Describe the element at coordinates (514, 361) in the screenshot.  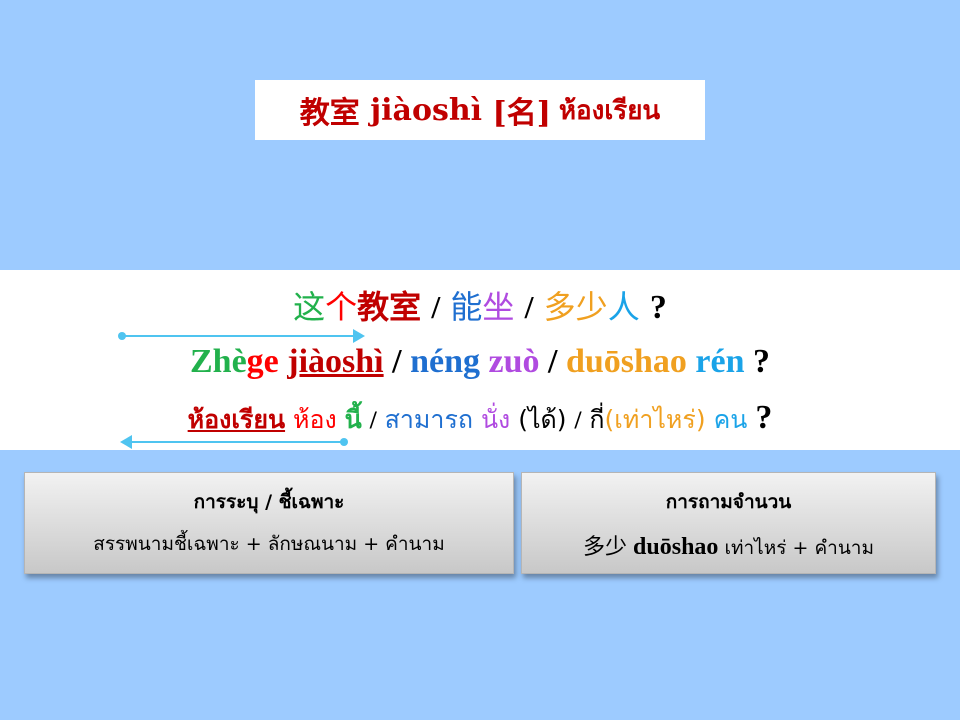
I see `pinyin-zuo: zuò` at that location.